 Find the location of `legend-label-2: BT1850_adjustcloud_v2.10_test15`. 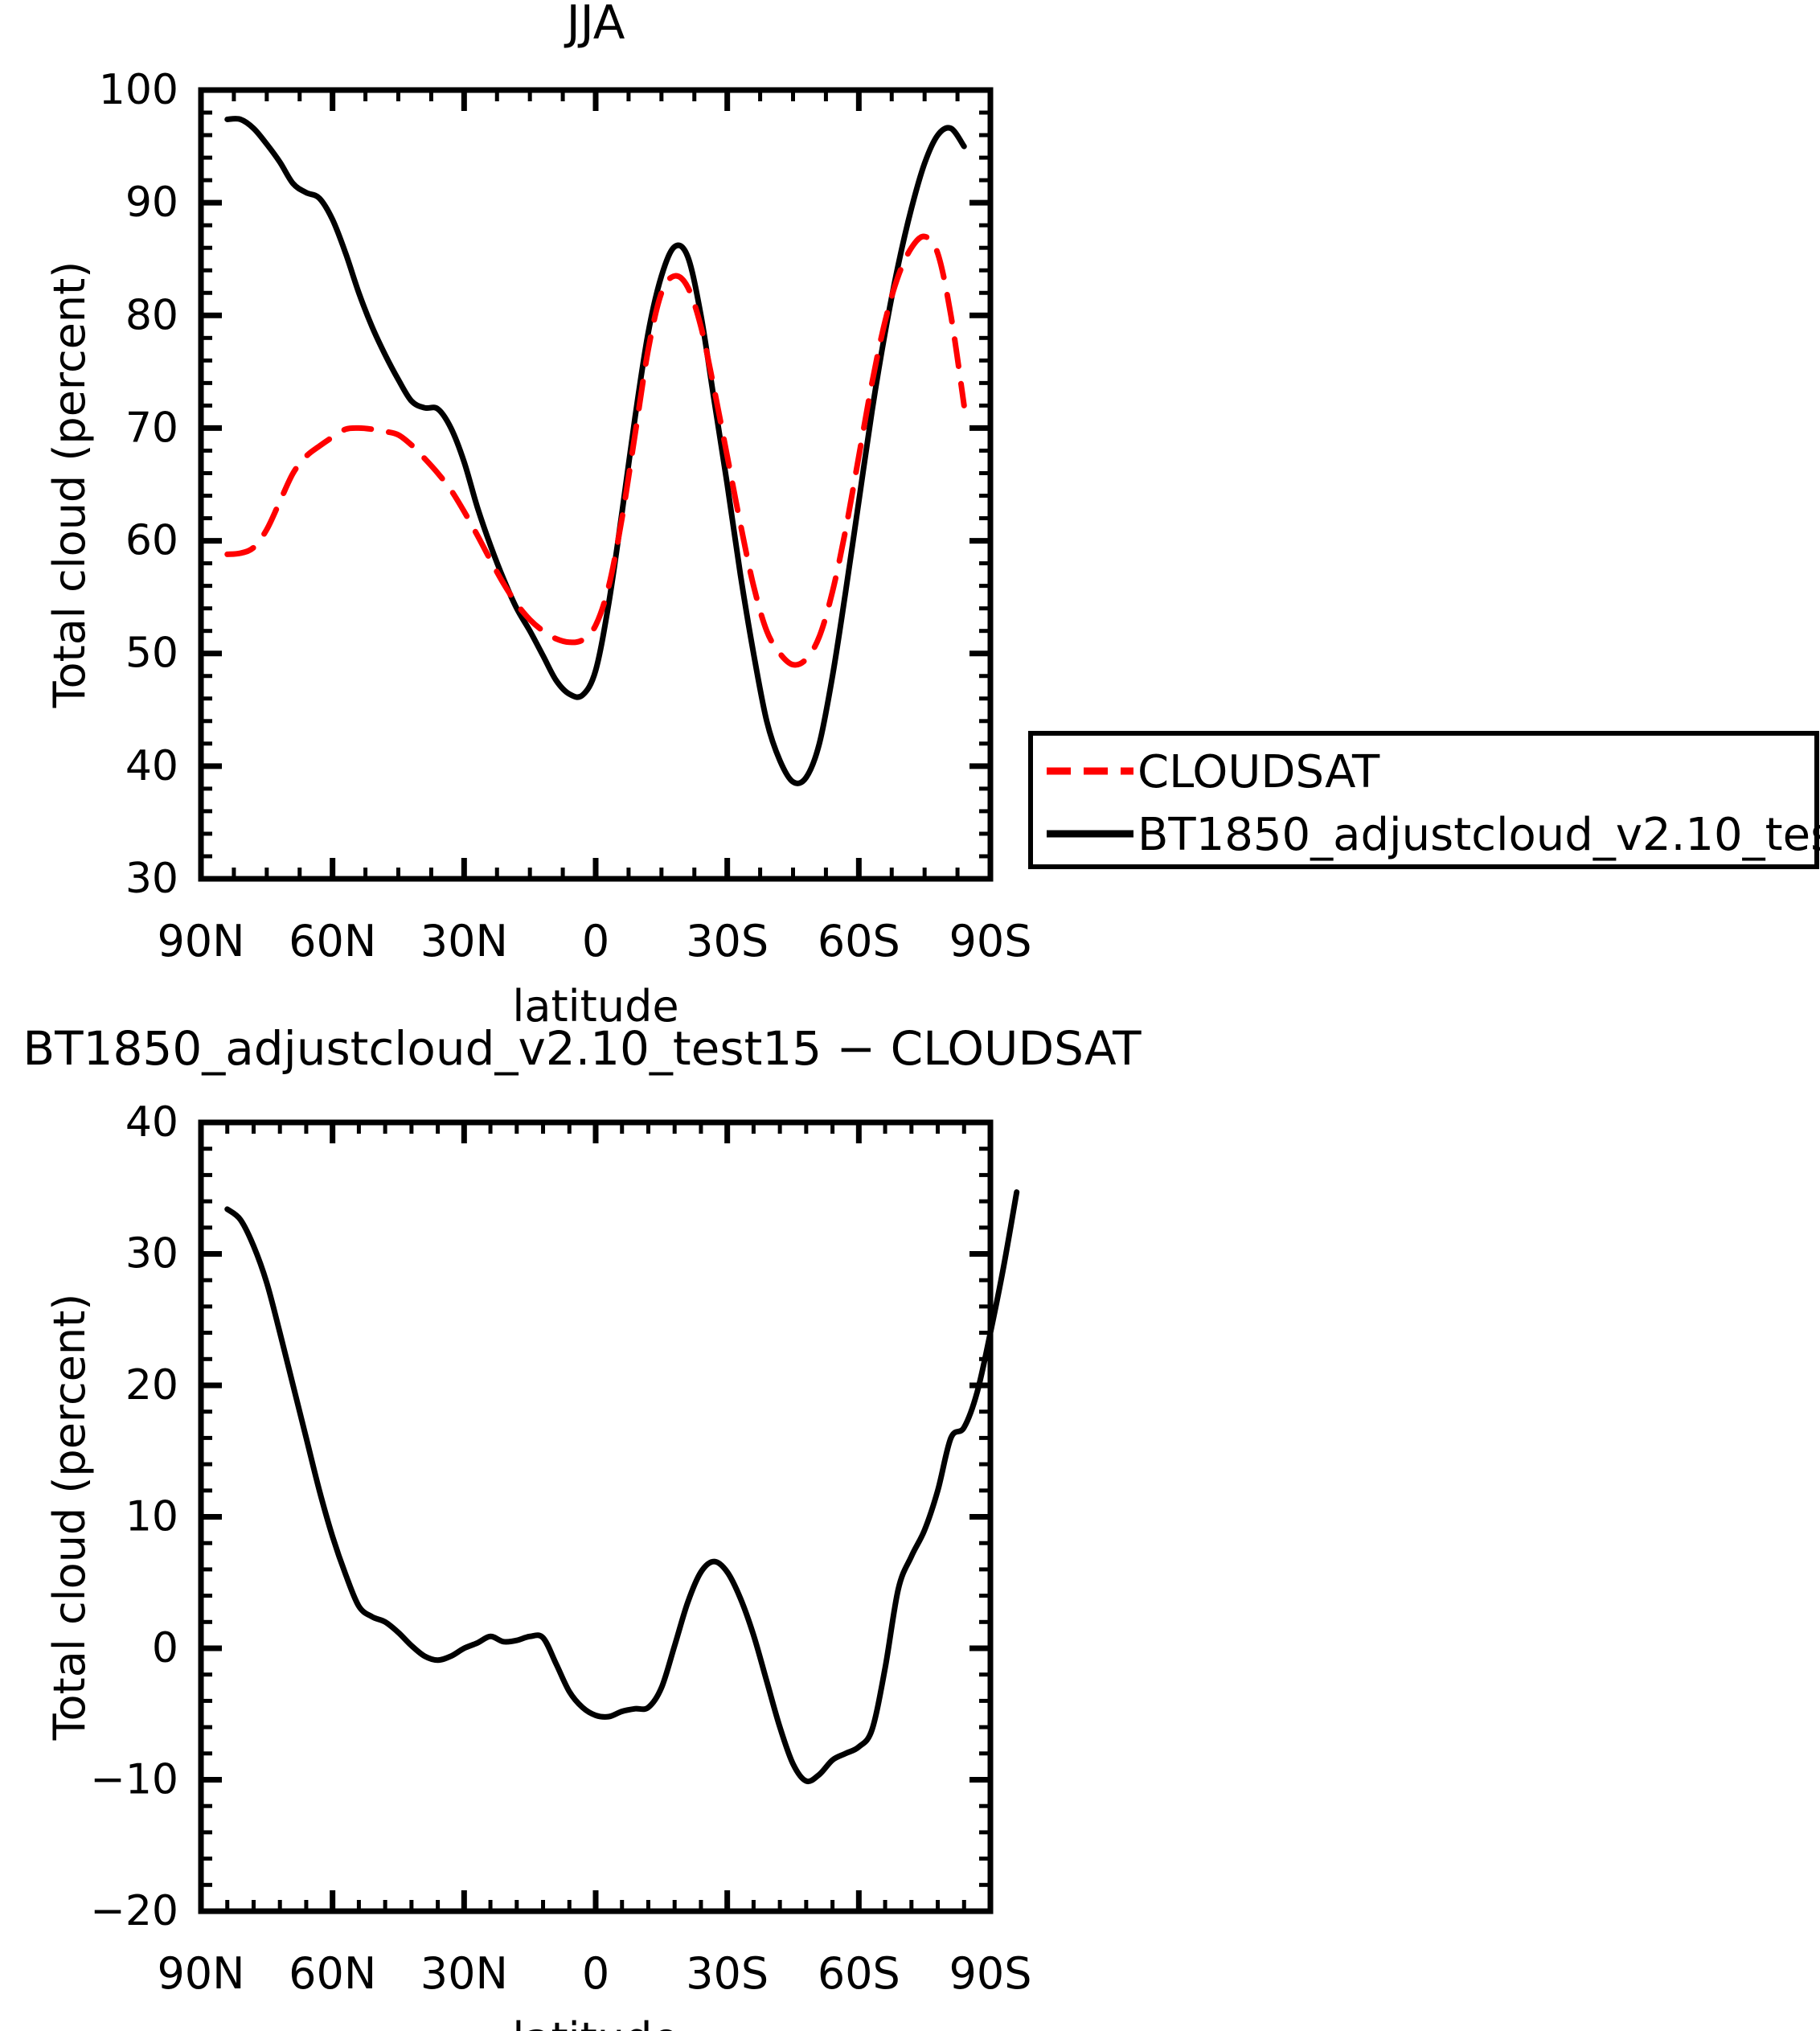

legend-label-2: BT1850_adjustcloud_v2.10_test15 is located at coordinates (1479, 835).